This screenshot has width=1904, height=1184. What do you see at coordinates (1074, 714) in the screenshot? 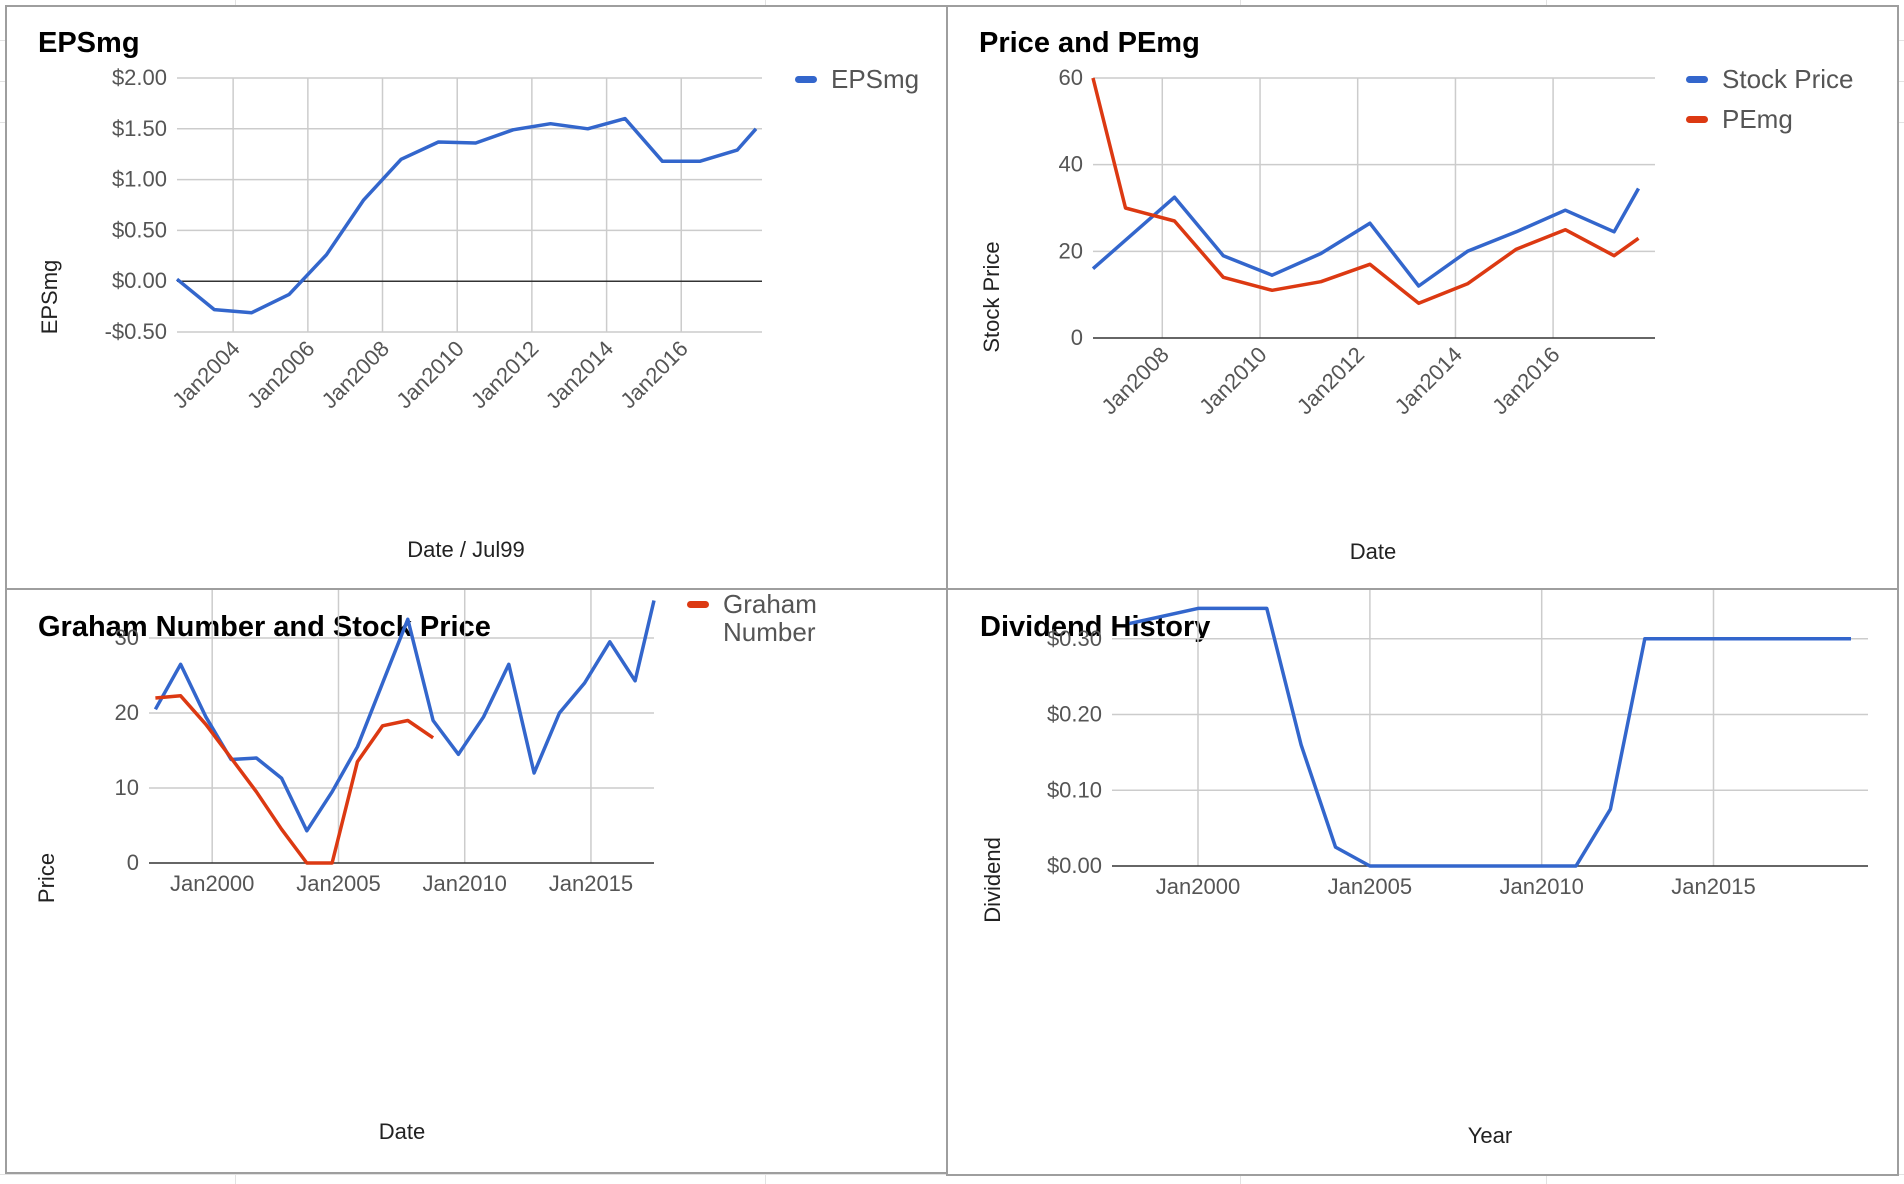
I see `y-tick-label: $0.20` at bounding box center [1074, 714].